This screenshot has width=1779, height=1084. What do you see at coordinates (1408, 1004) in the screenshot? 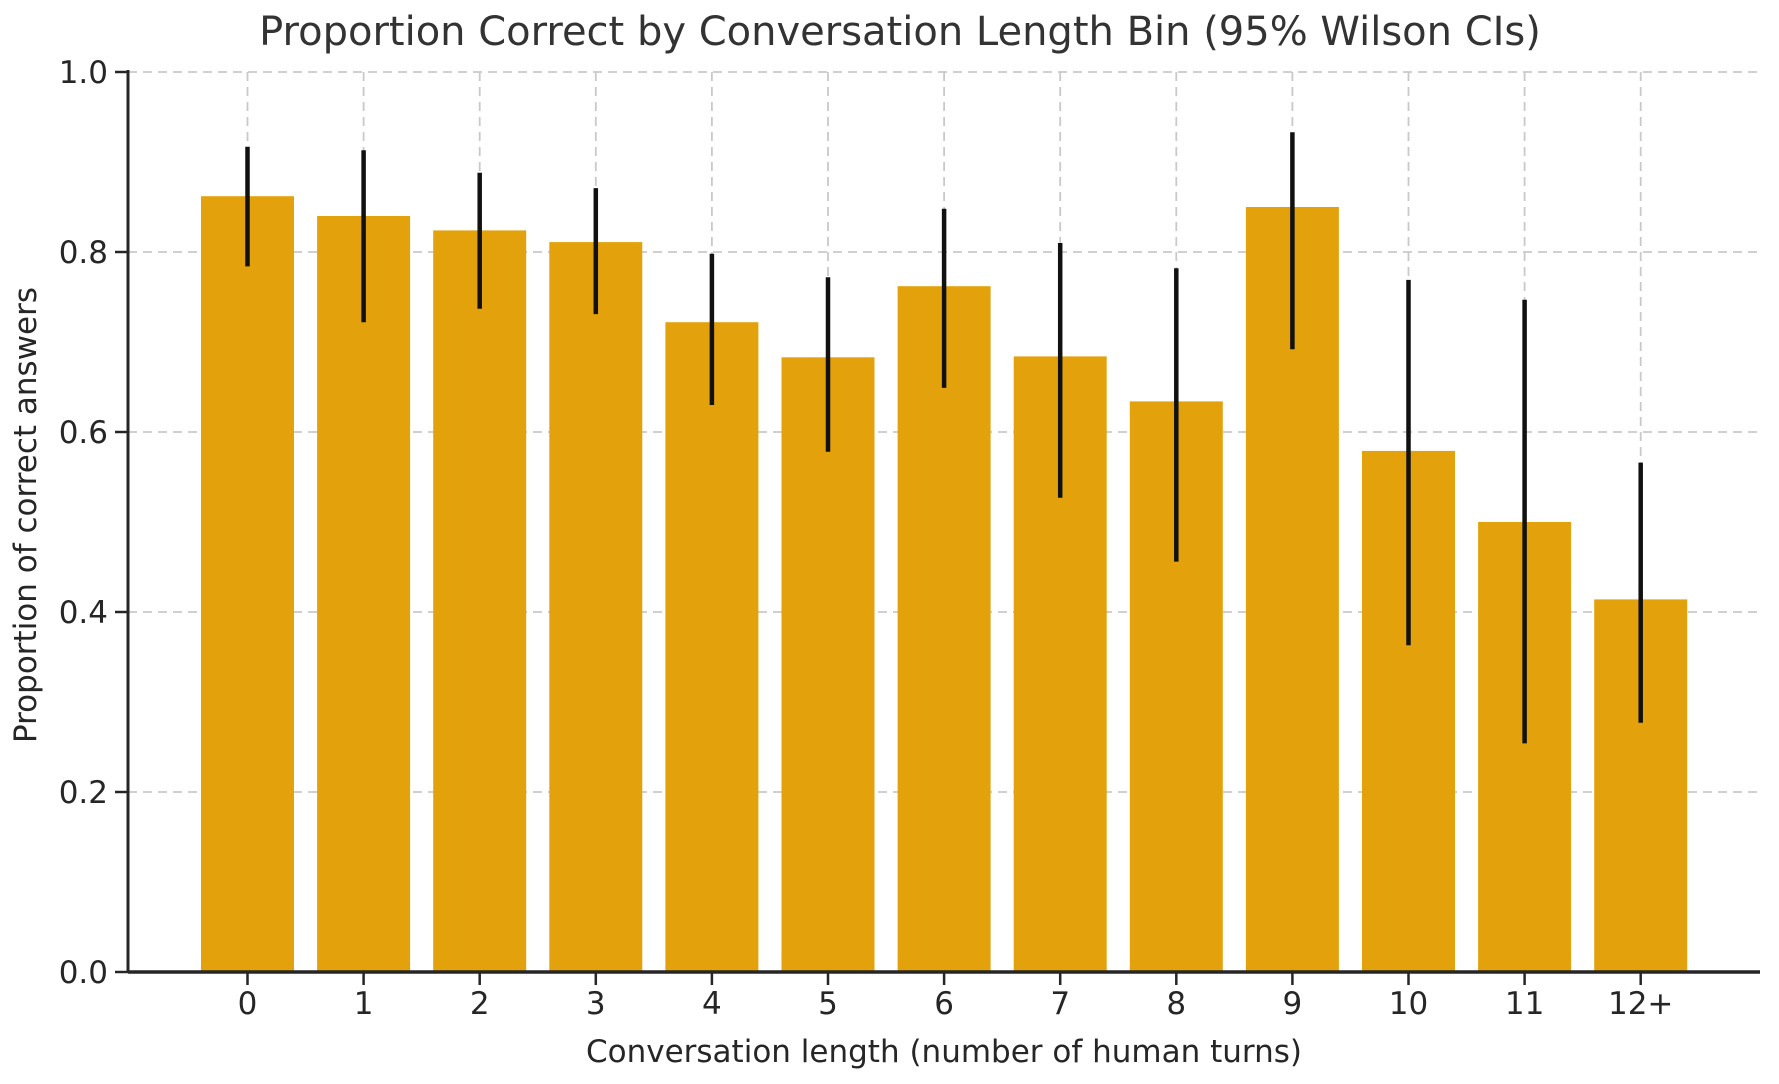
I see `x-tick-label: 10` at bounding box center [1408, 1004].